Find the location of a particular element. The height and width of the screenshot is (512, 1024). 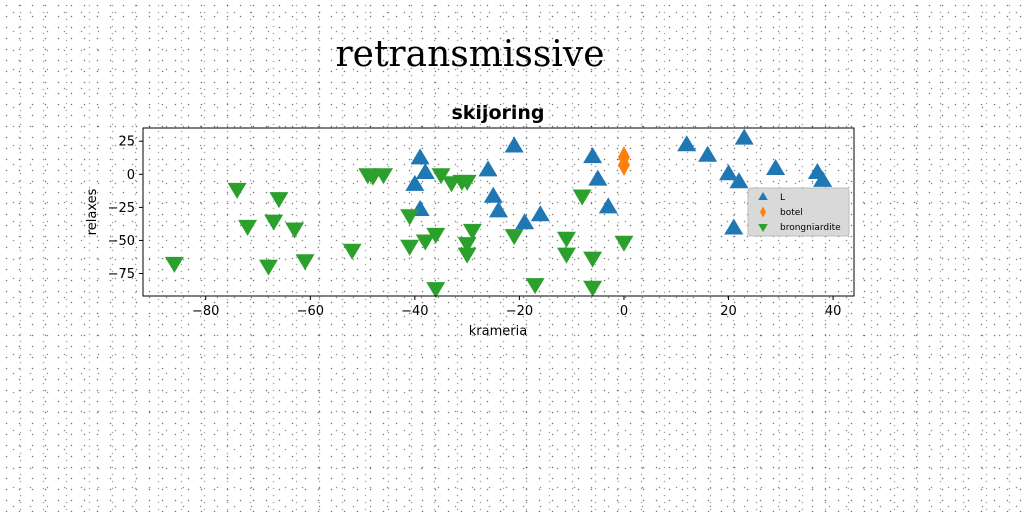

x-tick-label: 20 is located at coordinates (728, 311).